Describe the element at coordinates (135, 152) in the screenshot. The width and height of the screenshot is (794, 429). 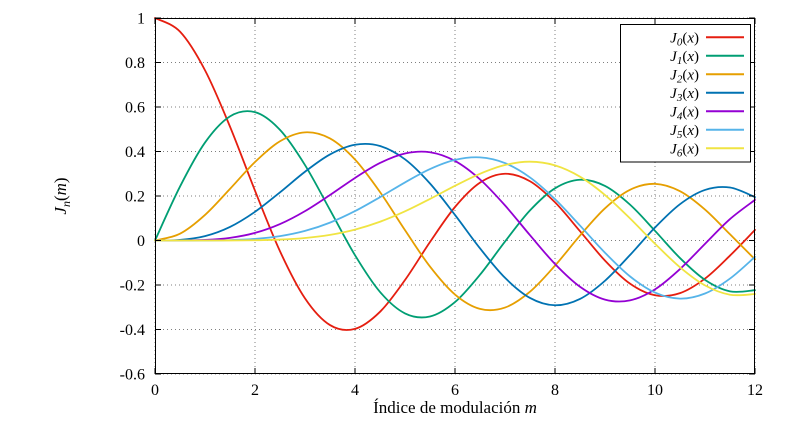
I see `y-tick-label: 0.4` at that location.